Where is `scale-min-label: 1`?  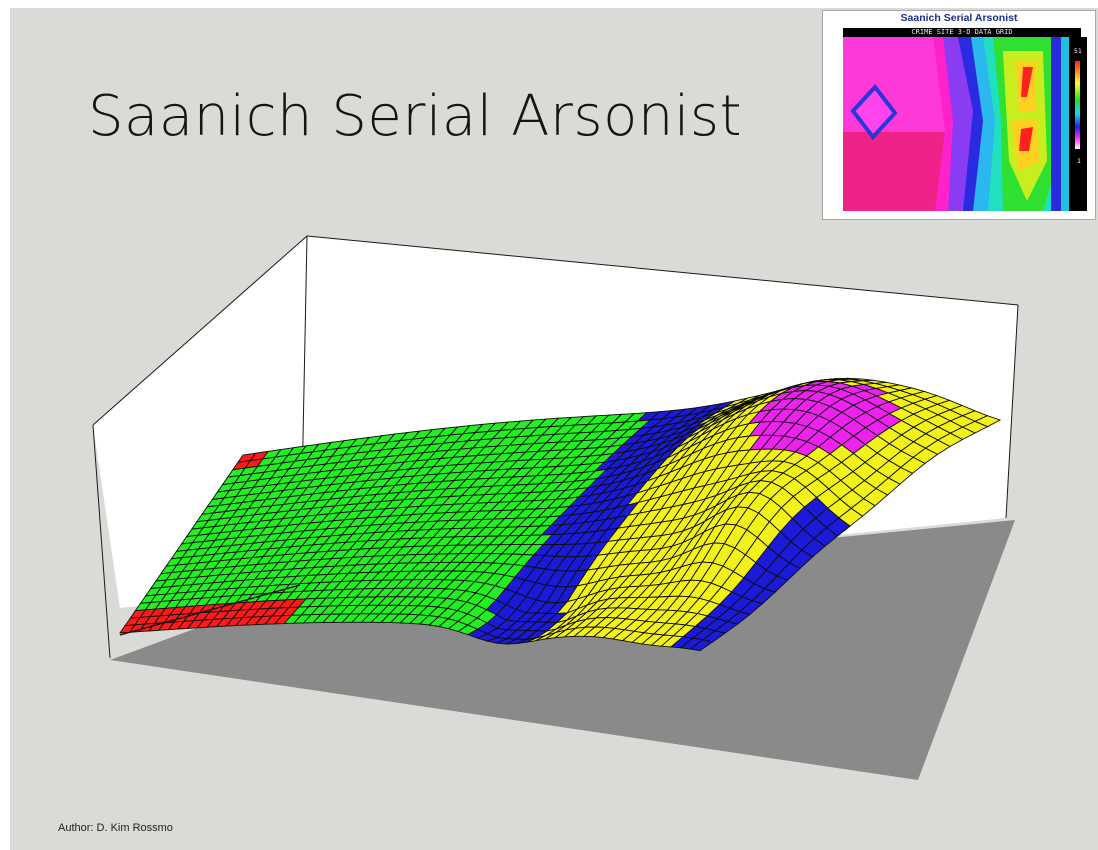
scale-min-label: 1 is located at coordinates (1079, 161).